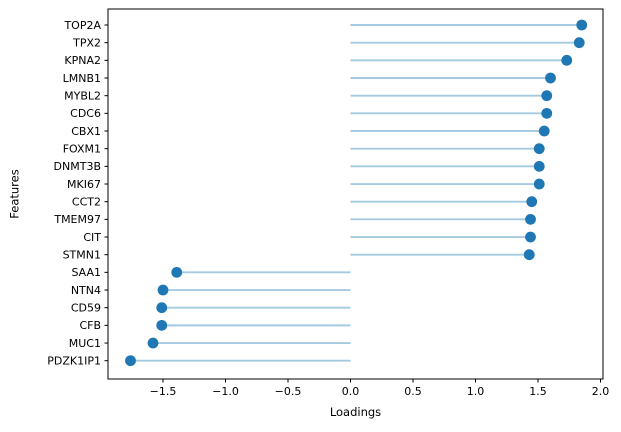  Describe the element at coordinates (288, 391) in the screenshot. I see `x-tick-label: −0.5` at that location.